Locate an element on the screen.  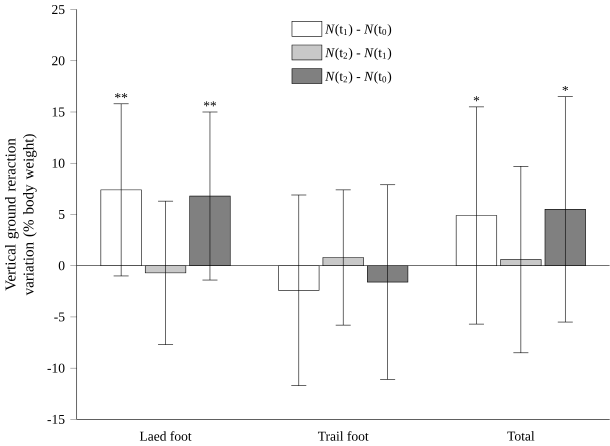
y-axis-title: Vertical ground reraction variation (% body weight) is located at coordinates (21, 215).